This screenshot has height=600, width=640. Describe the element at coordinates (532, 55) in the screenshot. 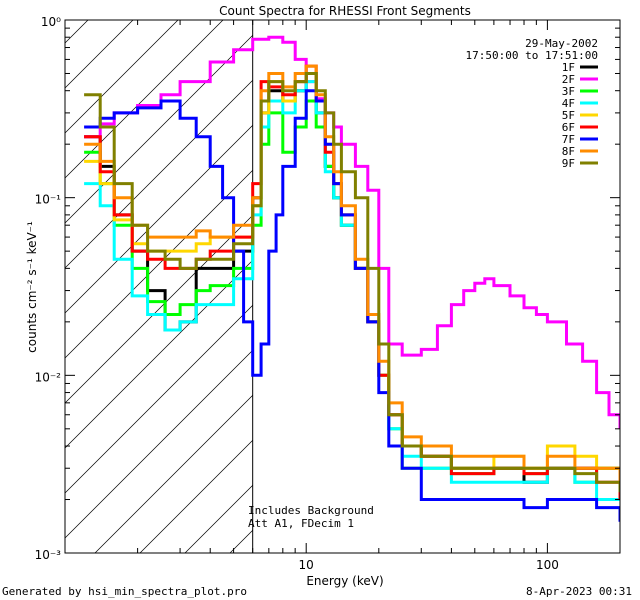

I see `time-range-label: 17:50:00 to 17:51:00` at that location.